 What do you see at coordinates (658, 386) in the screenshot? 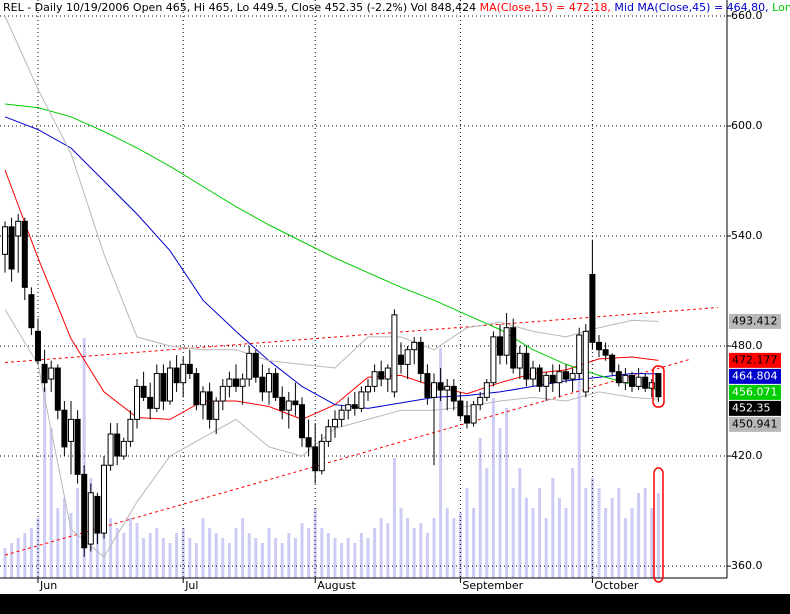
I see `highlight-candle` at bounding box center [658, 386].